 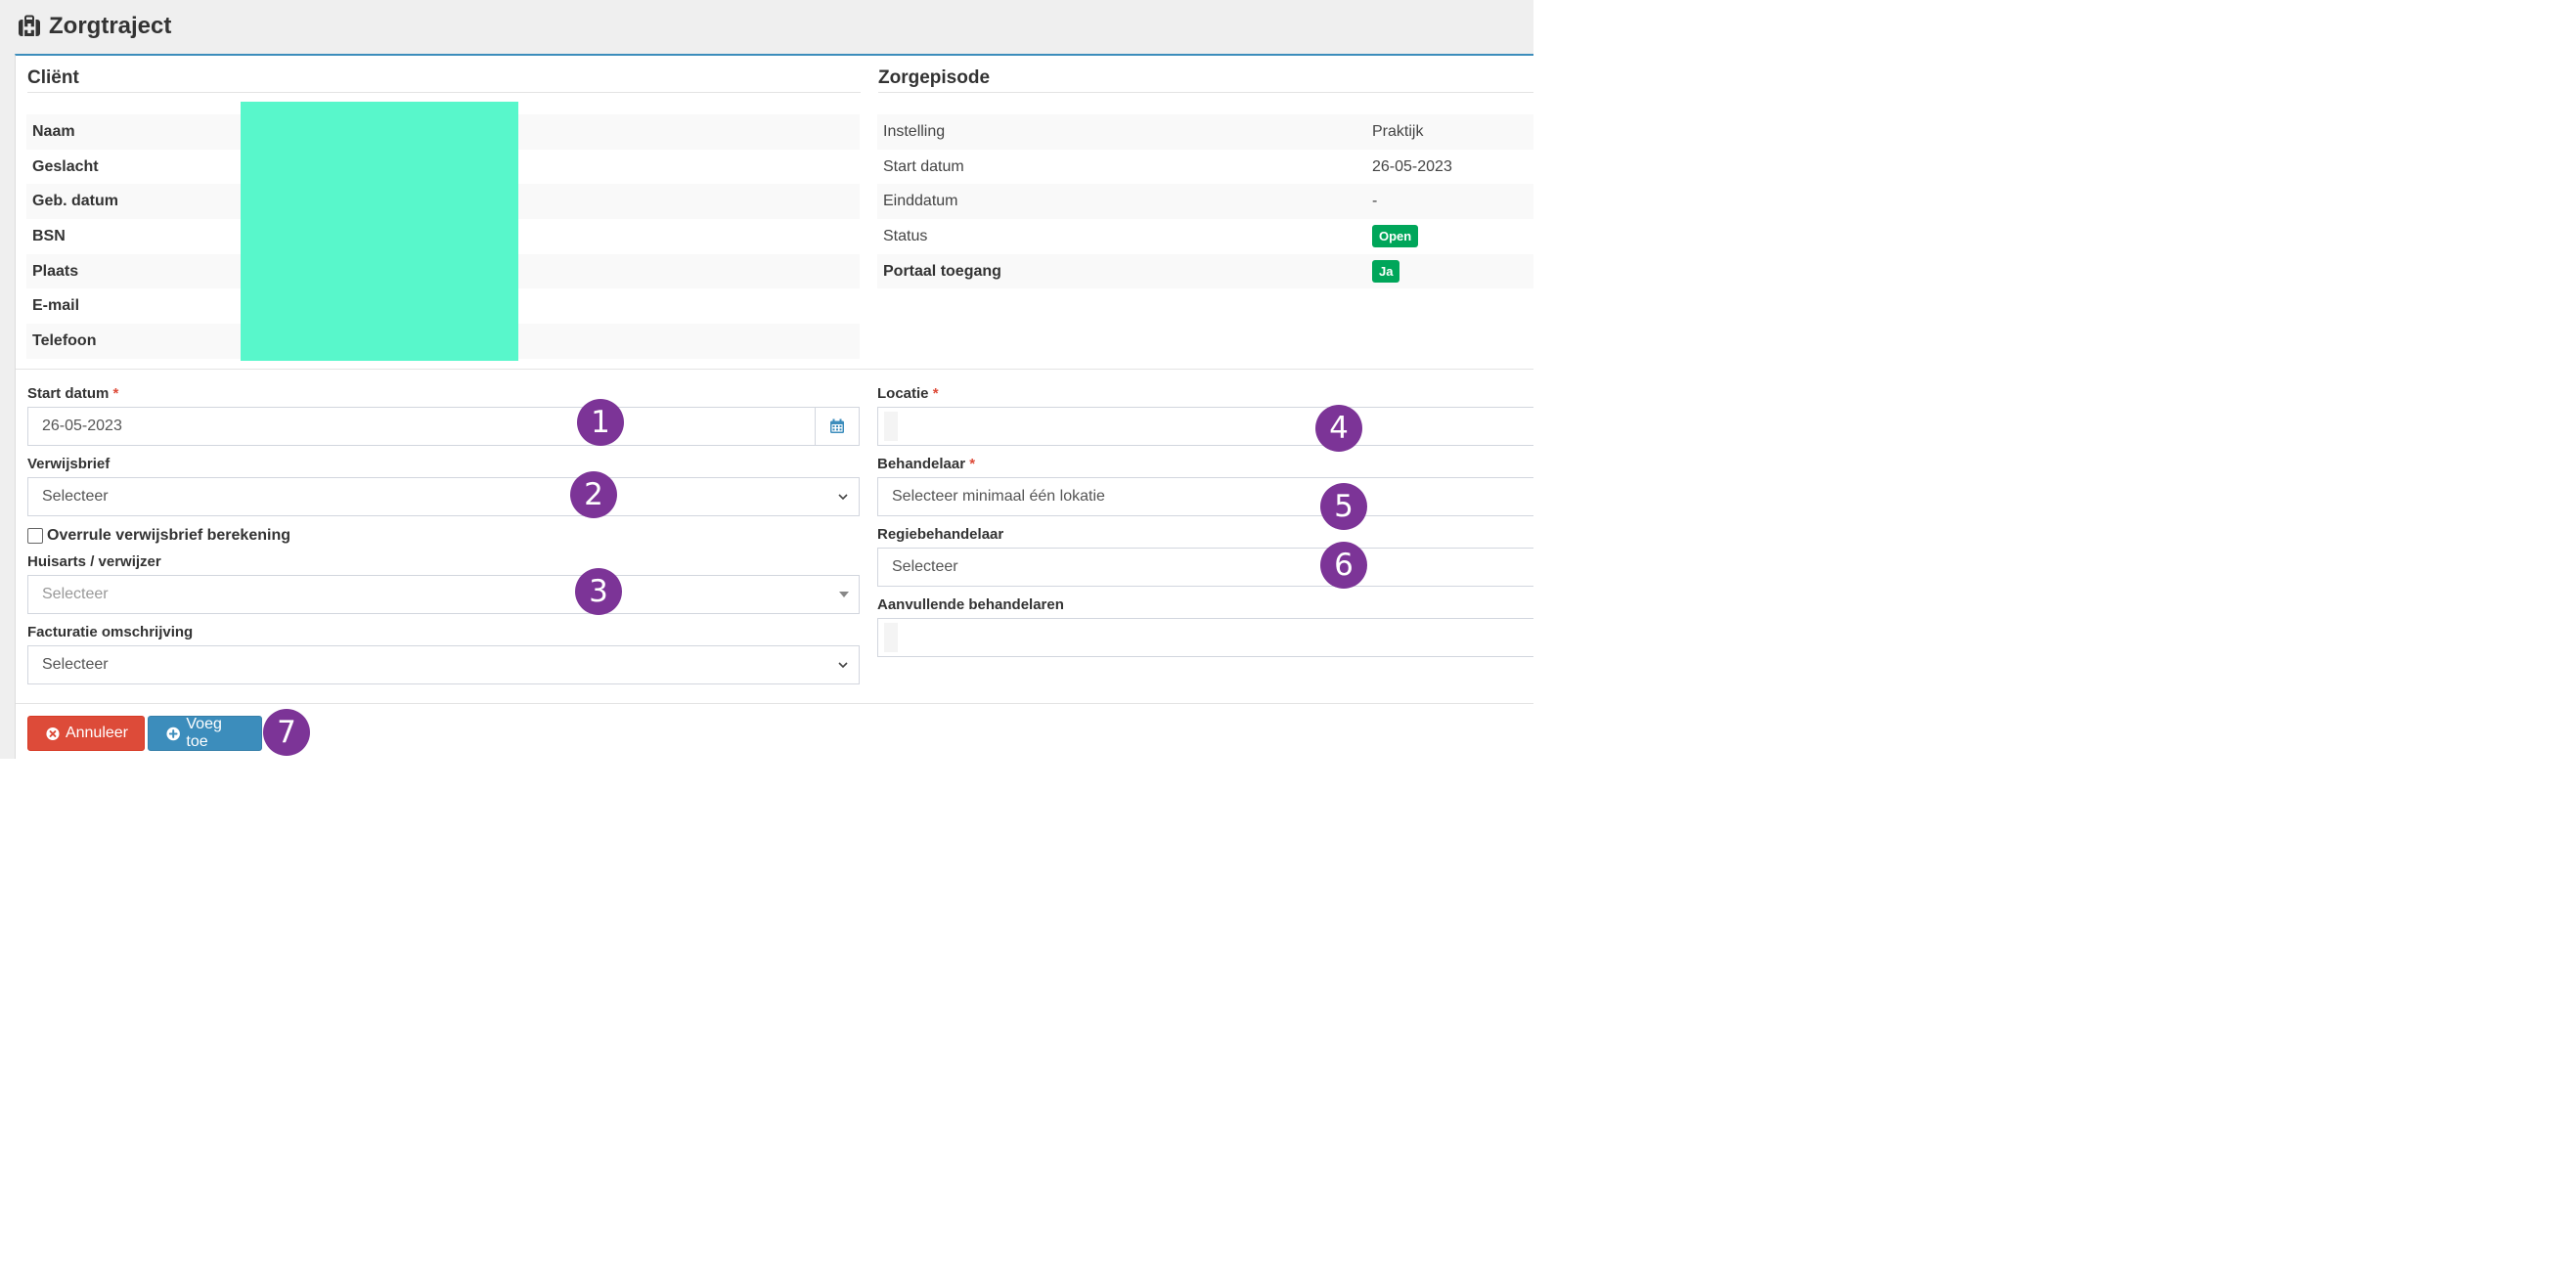 I want to click on episode-label: Einddatum, so click(x=1121, y=202).